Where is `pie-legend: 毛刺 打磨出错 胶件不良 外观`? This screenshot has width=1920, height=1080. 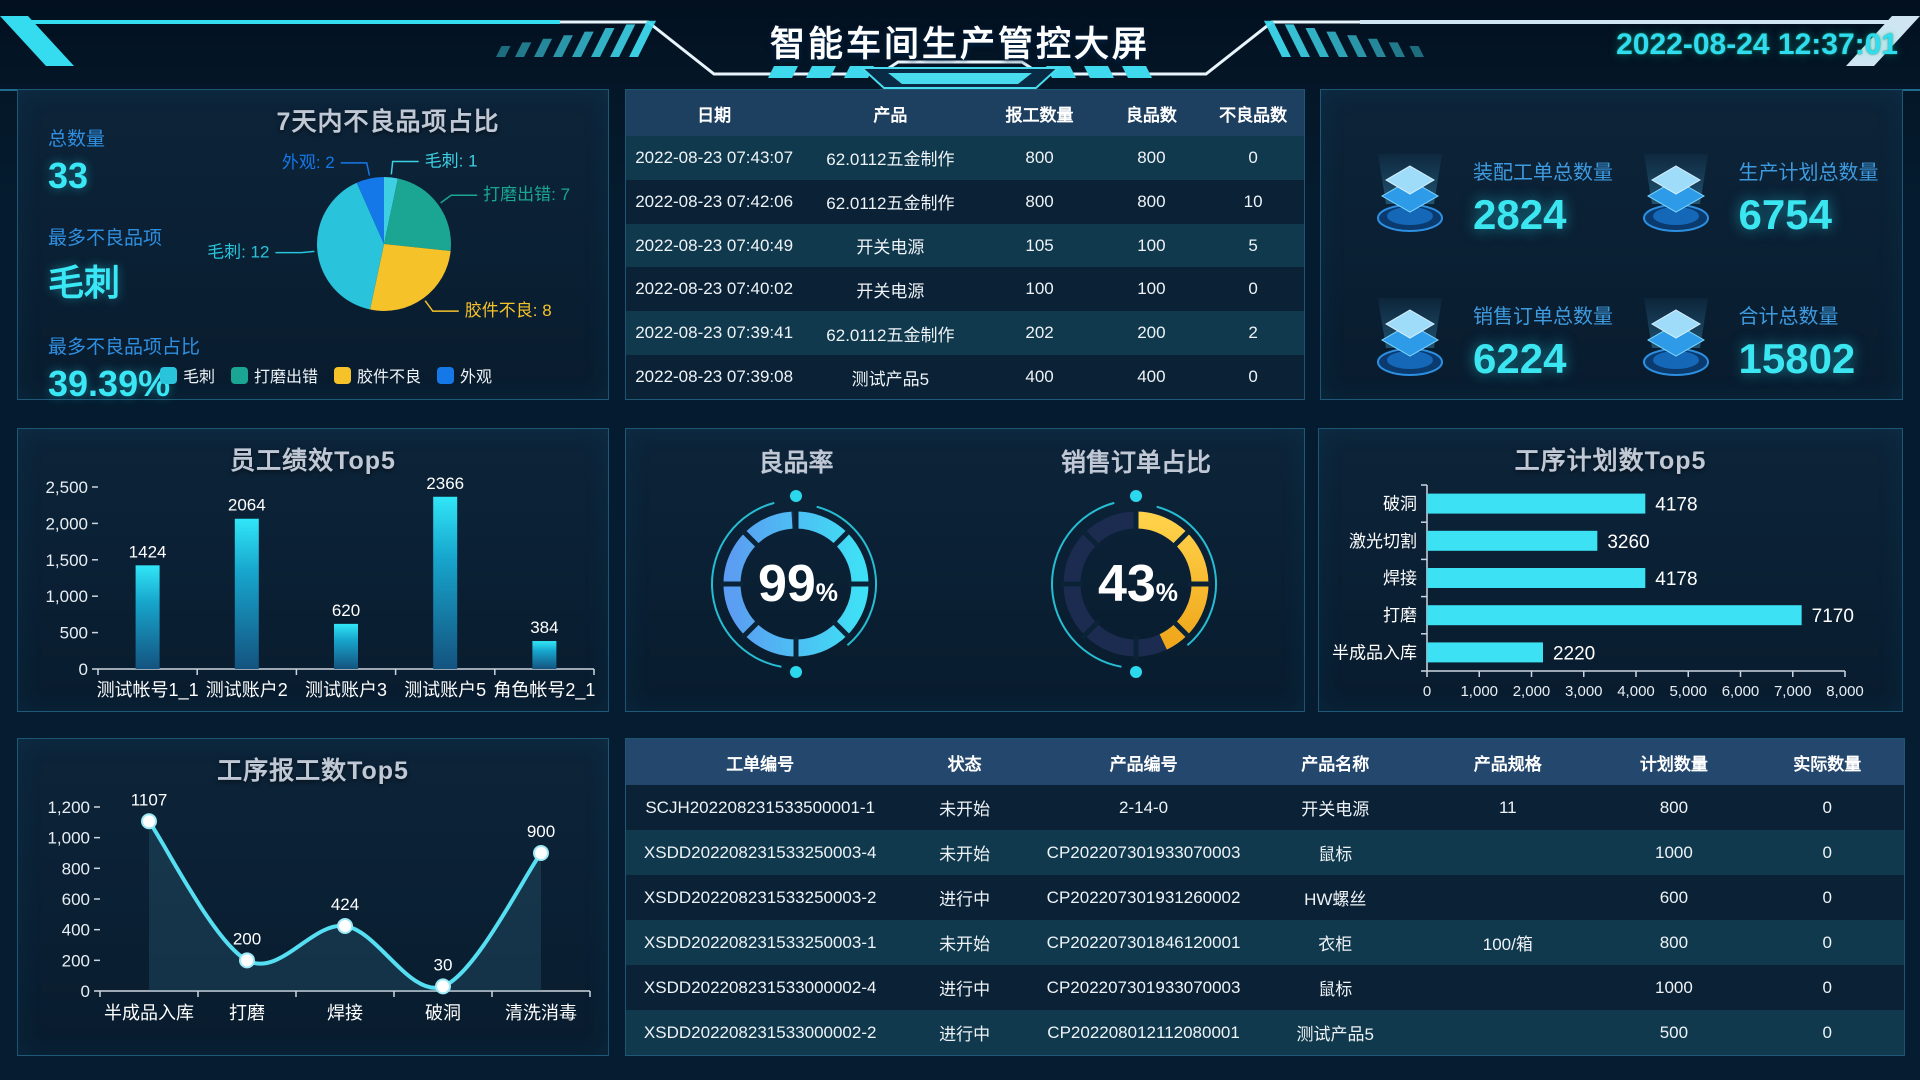 pie-legend: 毛刺 打磨出错 胶件不良 外观 is located at coordinates (326, 375).